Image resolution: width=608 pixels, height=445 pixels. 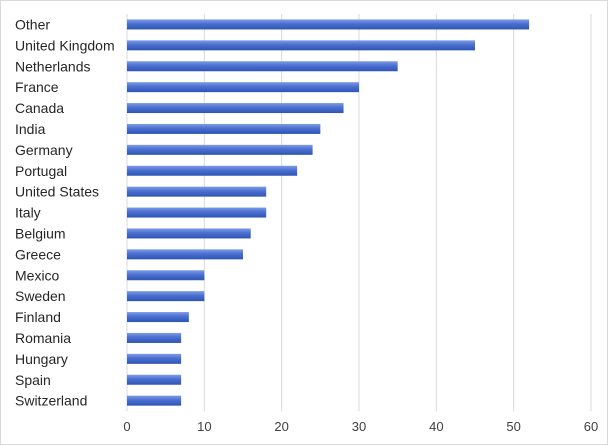 I want to click on bar-spain, so click(x=154, y=379).